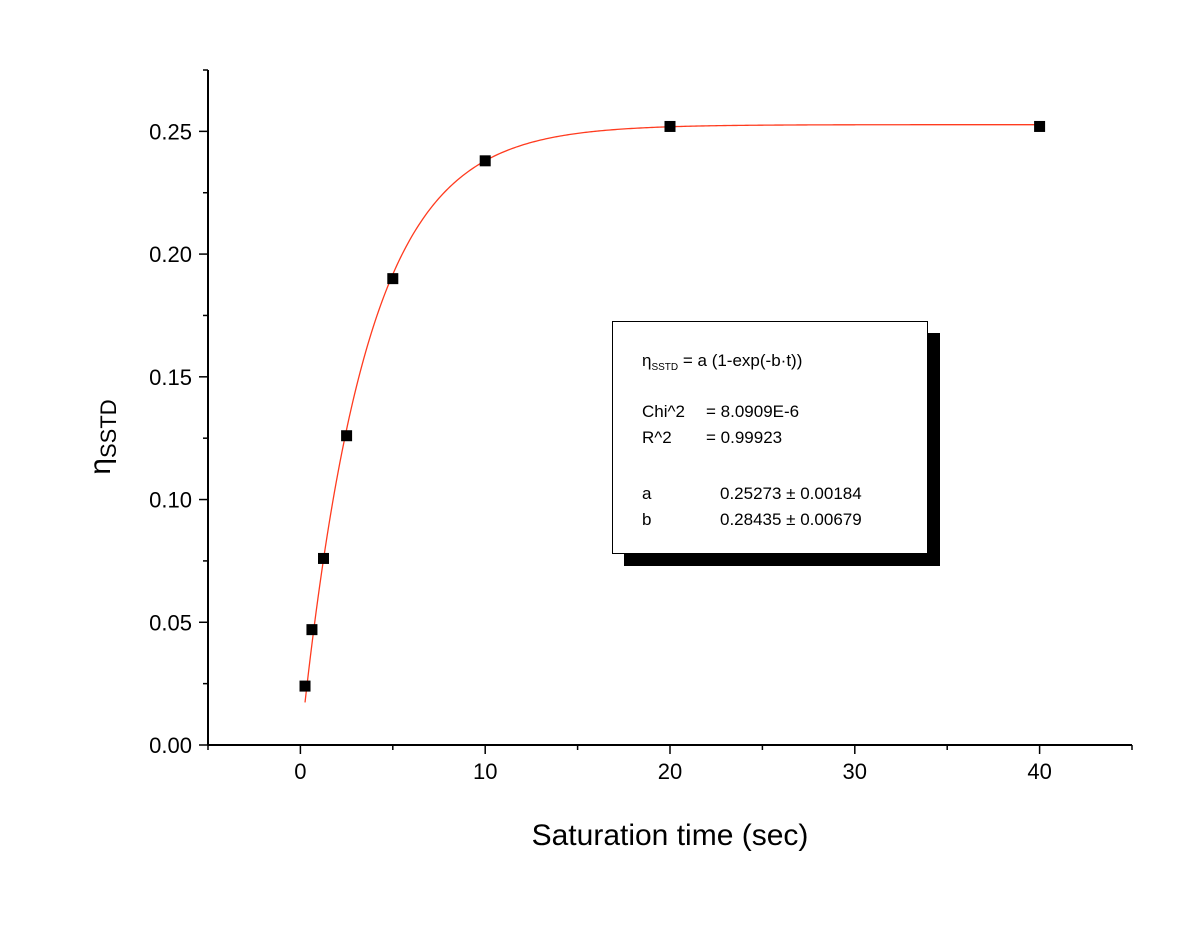 This screenshot has width=1200, height=927. I want to click on r-label: R^2, so click(657, 437).